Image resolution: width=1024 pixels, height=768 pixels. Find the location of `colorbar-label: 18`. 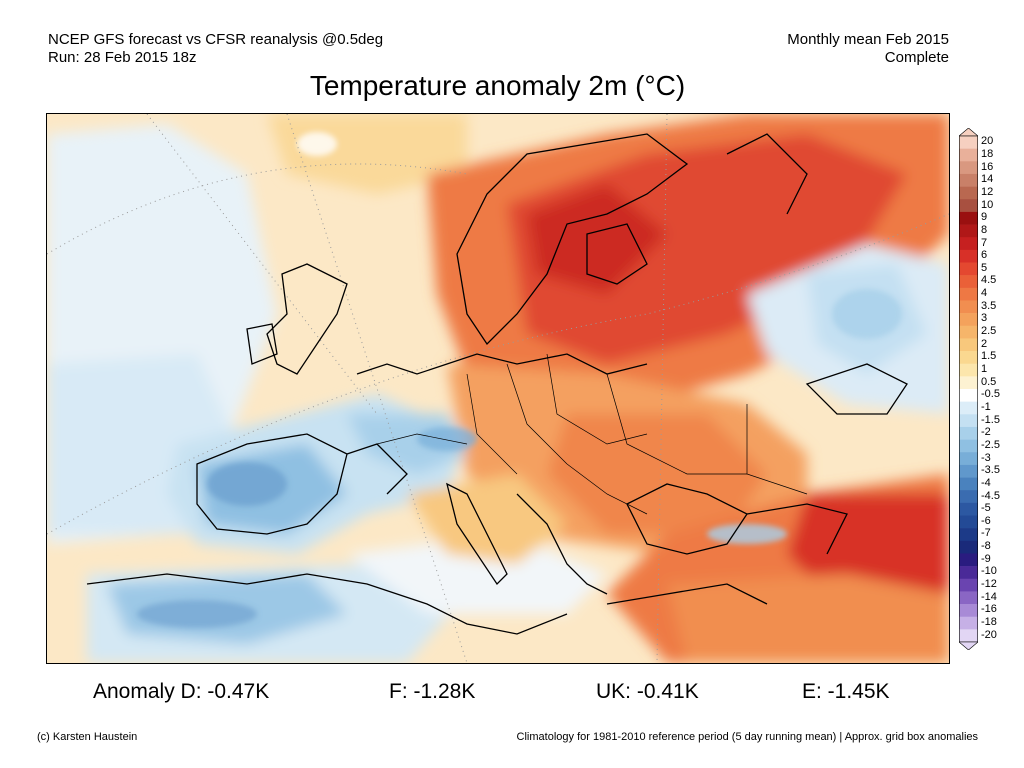

colorbar-label: 18 is located at coordinates (987, 153).